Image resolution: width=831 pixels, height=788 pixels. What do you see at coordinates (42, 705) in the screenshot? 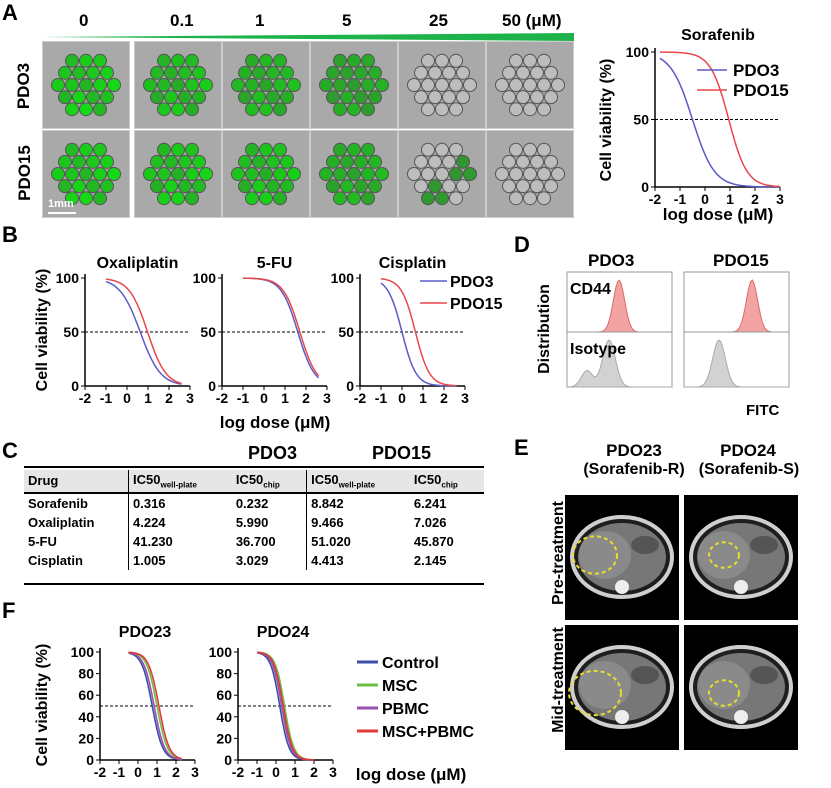
I see `panel-f-ylabel: Cell viability (%)` at bounding box center [42, 705].